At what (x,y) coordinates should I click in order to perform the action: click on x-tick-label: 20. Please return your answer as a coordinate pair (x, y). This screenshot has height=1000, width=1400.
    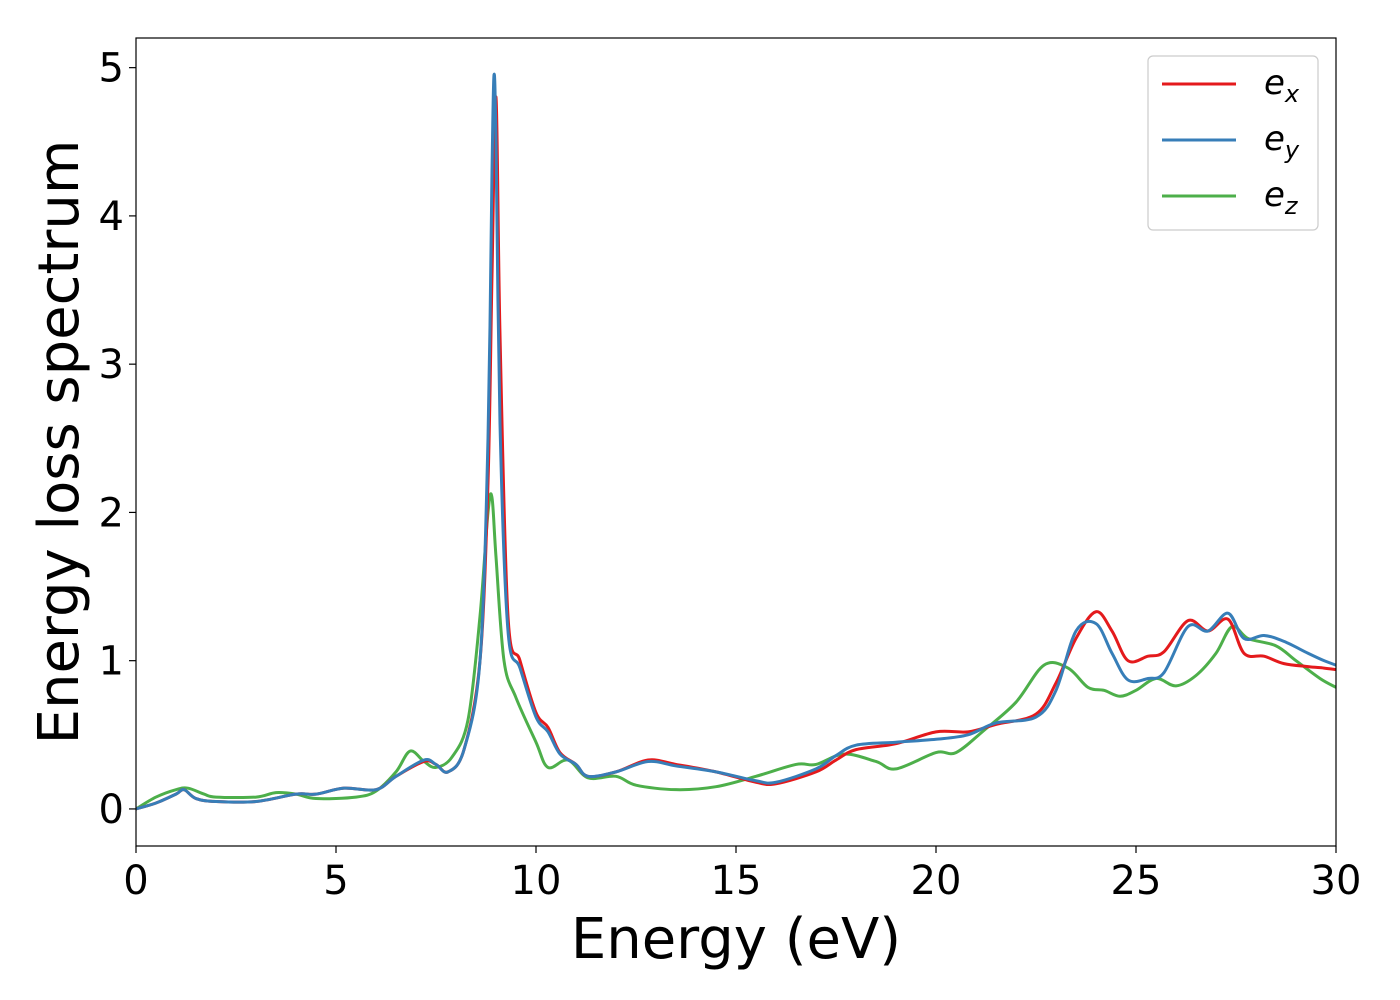
    Looking at the image, I should click on (936, 881).